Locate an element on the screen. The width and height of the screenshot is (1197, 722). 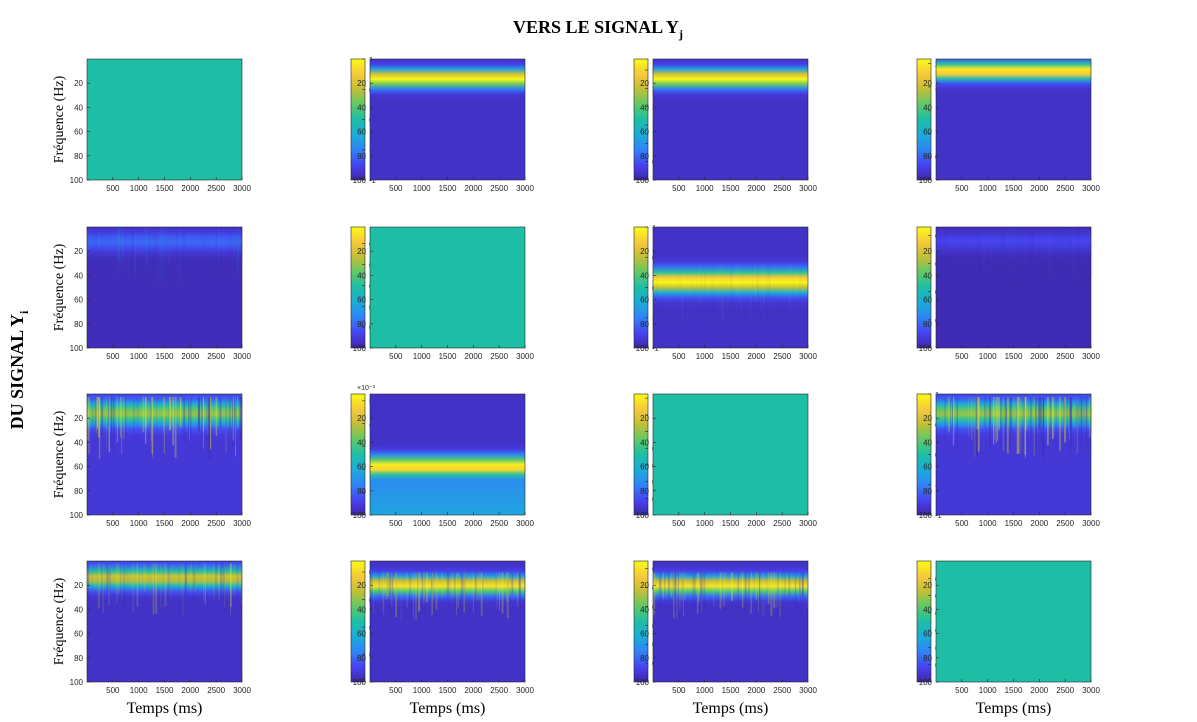
colorbar is located at coordinates (641, 454).